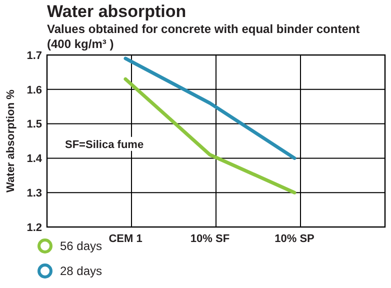 The width and height of the screenshot is (391, 288). I want to click on y-axis-title: Water absorption %, so click(11, 140).